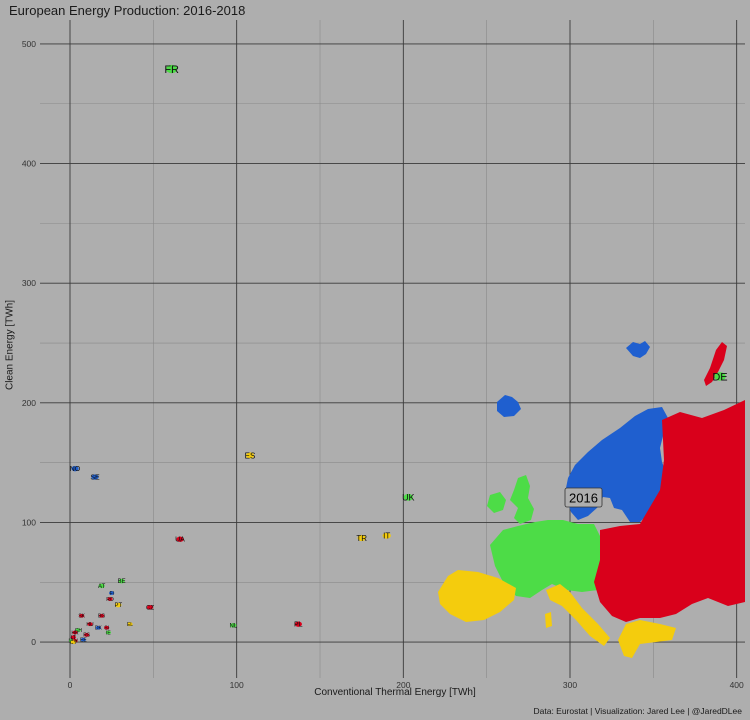 The image size is (750, 720). I want to click on country-point-el: EL, so click(130, 625).